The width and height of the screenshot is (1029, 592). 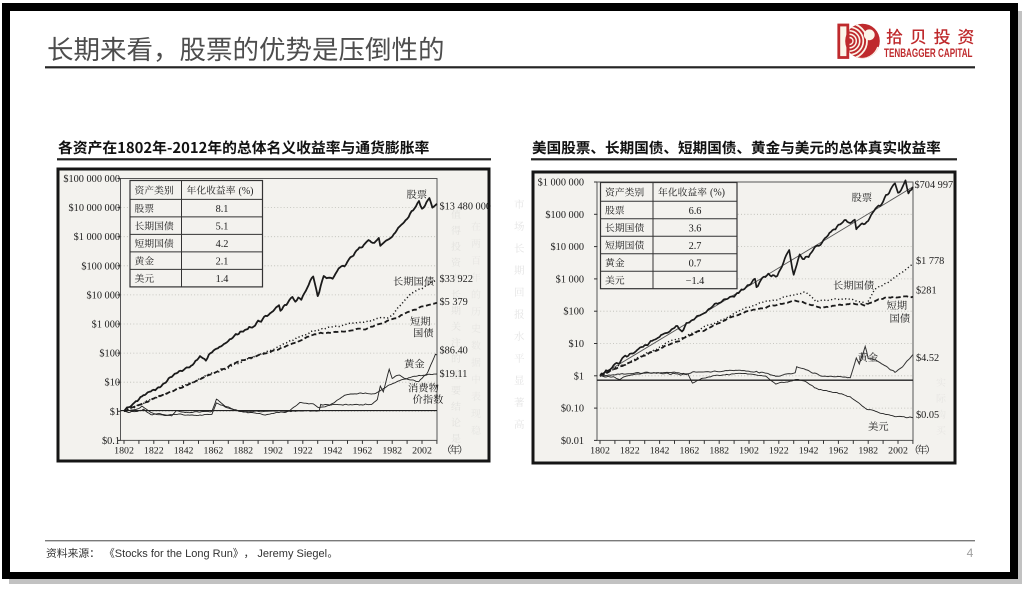 What do you see at coordinates (465, 207) in the screenshot?
I see `svg-text: $13 480 000` at bounding box center [465, 207].